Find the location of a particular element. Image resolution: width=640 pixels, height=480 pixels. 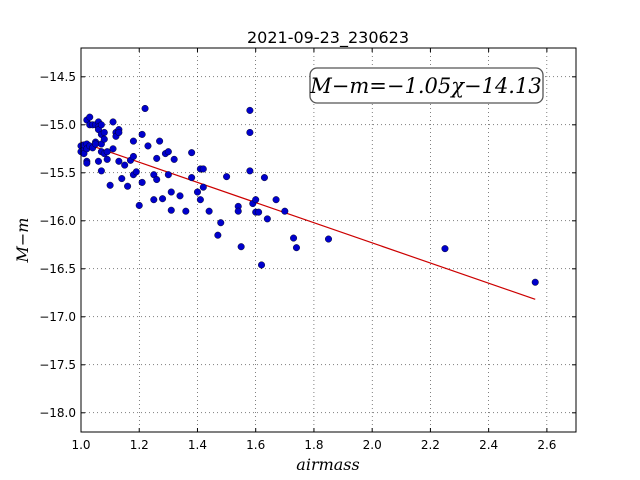

annotation-box is located at coordinates (426, 85).